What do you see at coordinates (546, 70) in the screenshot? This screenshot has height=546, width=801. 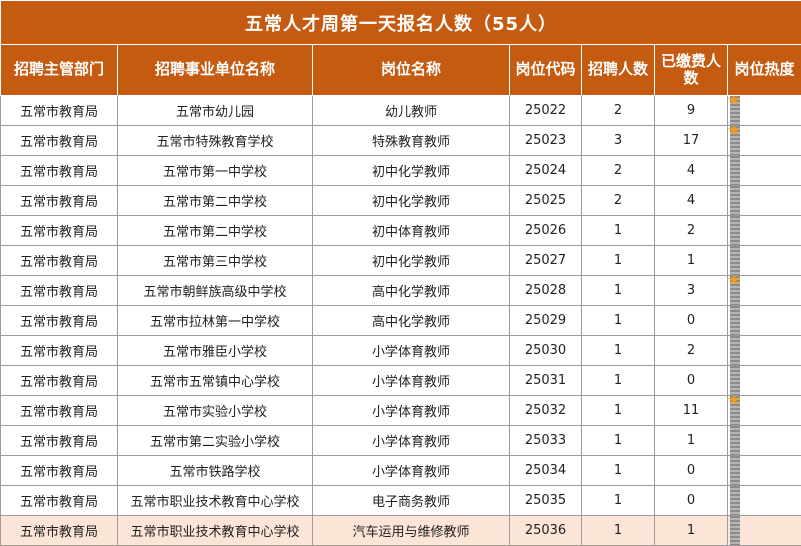 I see `col-header-code: 岗位代码` at bounding box center [546, 70].